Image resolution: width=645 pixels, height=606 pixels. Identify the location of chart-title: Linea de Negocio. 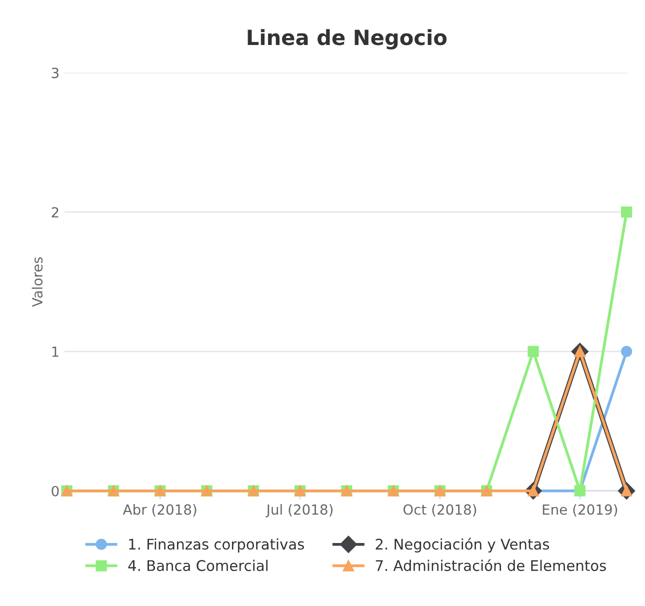
(347, 39).